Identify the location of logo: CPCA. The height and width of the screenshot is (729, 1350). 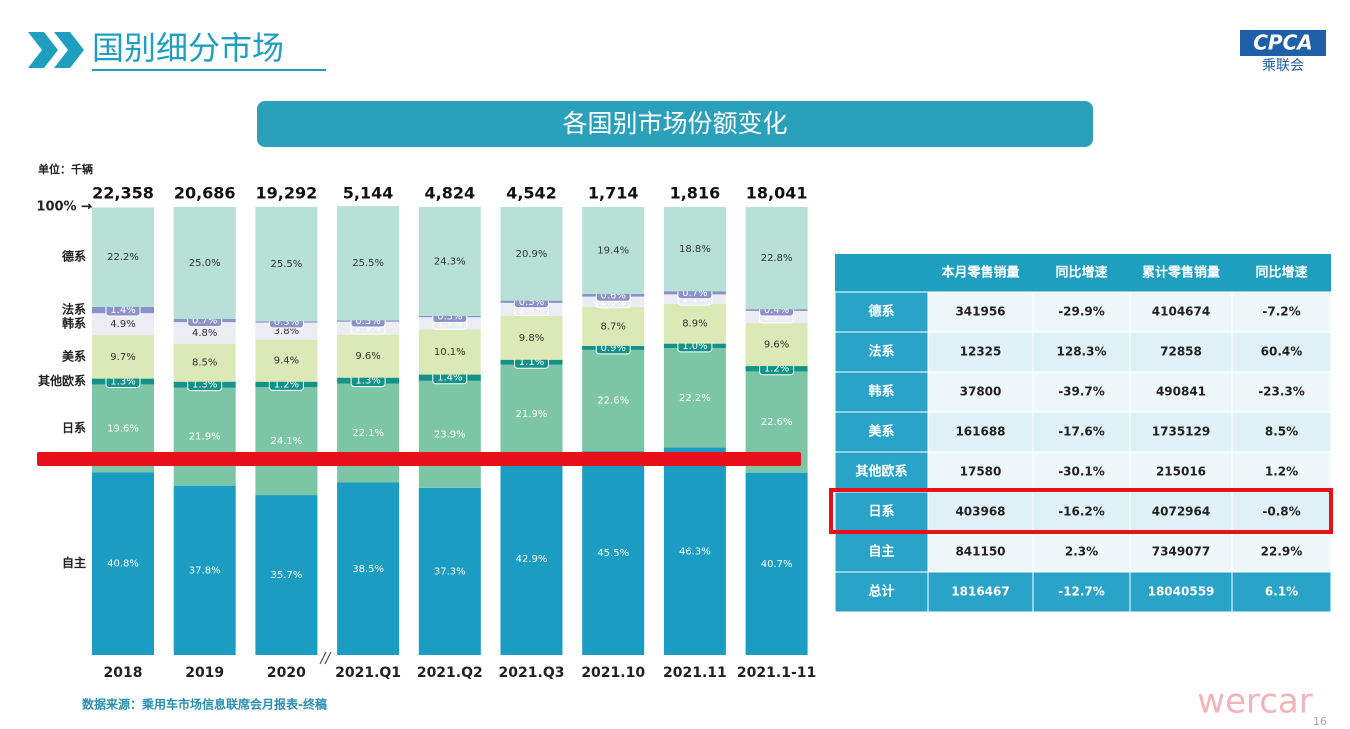
(1283, 43).